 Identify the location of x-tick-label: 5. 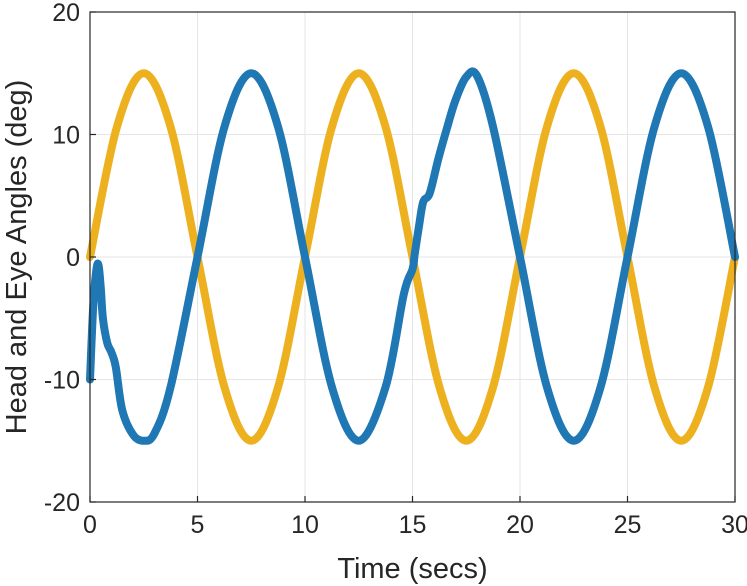
(198, 525).